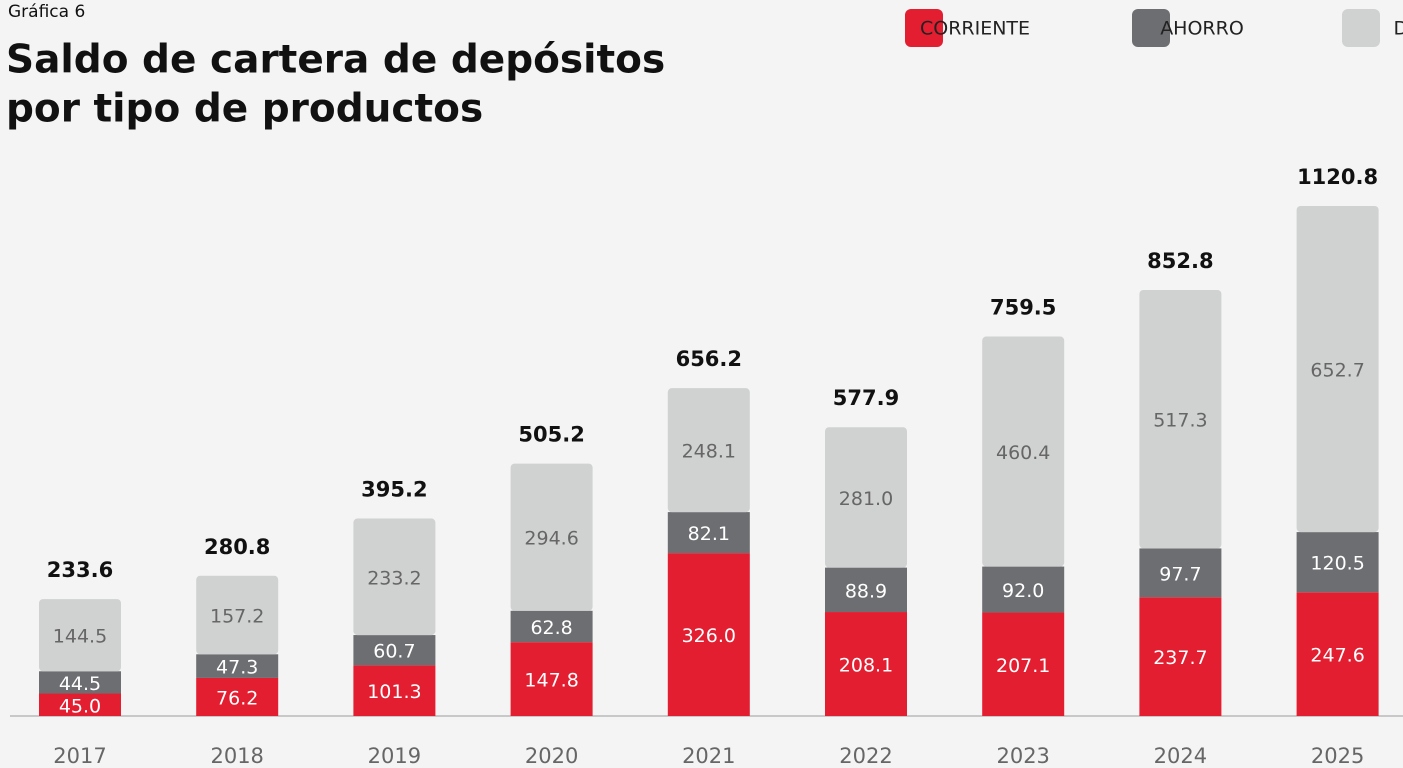 The height and width of the screenshot is (768, 1403). I want to click on value-label: 92.0, so click(1023, 591).